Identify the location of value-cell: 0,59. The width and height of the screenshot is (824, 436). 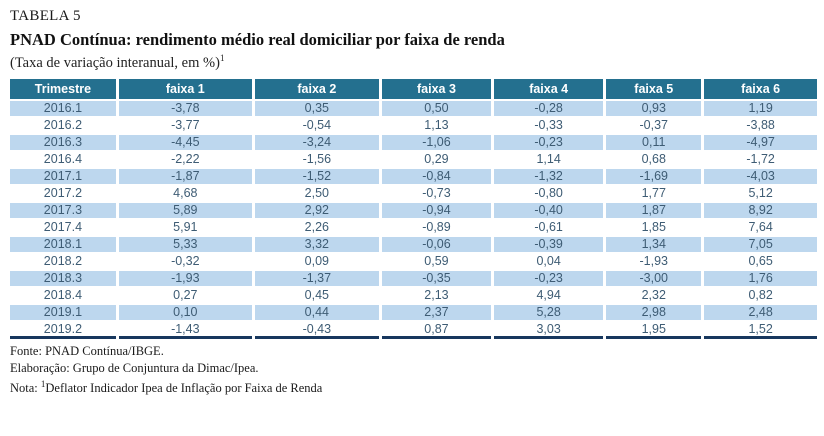
(435, 261).